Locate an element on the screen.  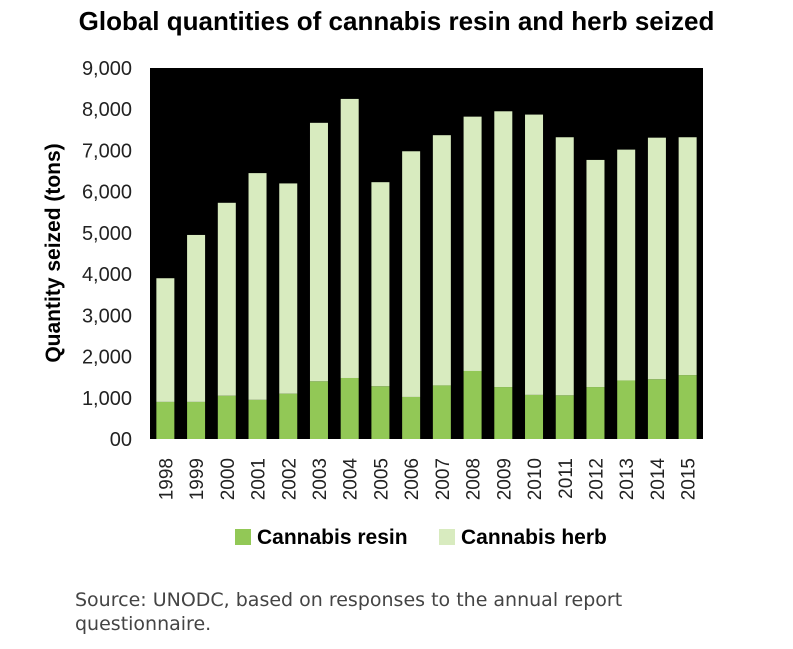
bar-herb-2012 is located at coordinates (595, 273).